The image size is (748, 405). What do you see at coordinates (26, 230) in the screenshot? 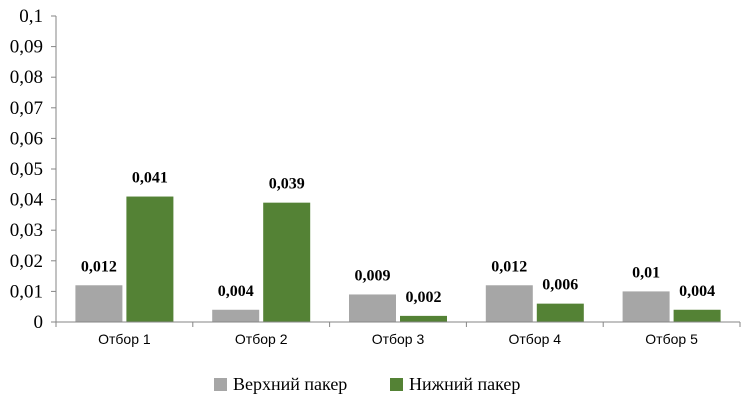
I see `y-tick-label: 0,03` at bounding box center [26, 230].